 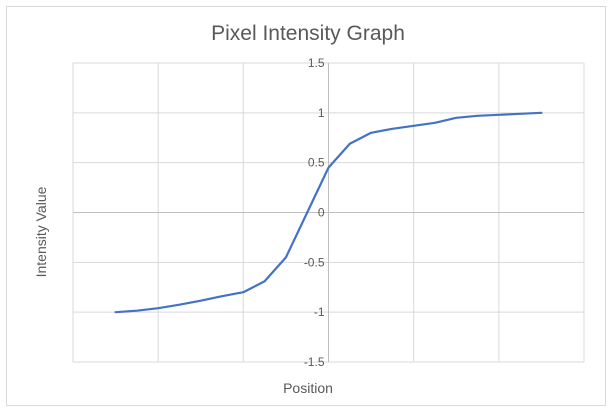 What do you see at coordinates (316, 163) in the screenshot?
I see `y-tick-label: 0.5` at bounding box center [316, 163].